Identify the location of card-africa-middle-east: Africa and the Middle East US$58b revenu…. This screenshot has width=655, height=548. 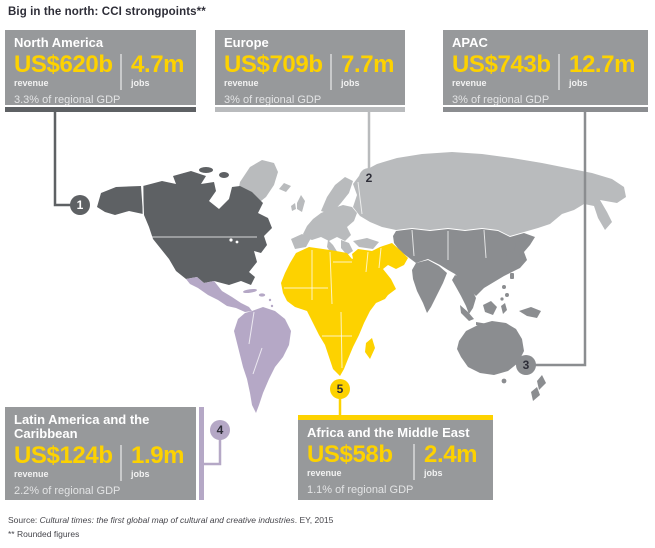
(395, 460).